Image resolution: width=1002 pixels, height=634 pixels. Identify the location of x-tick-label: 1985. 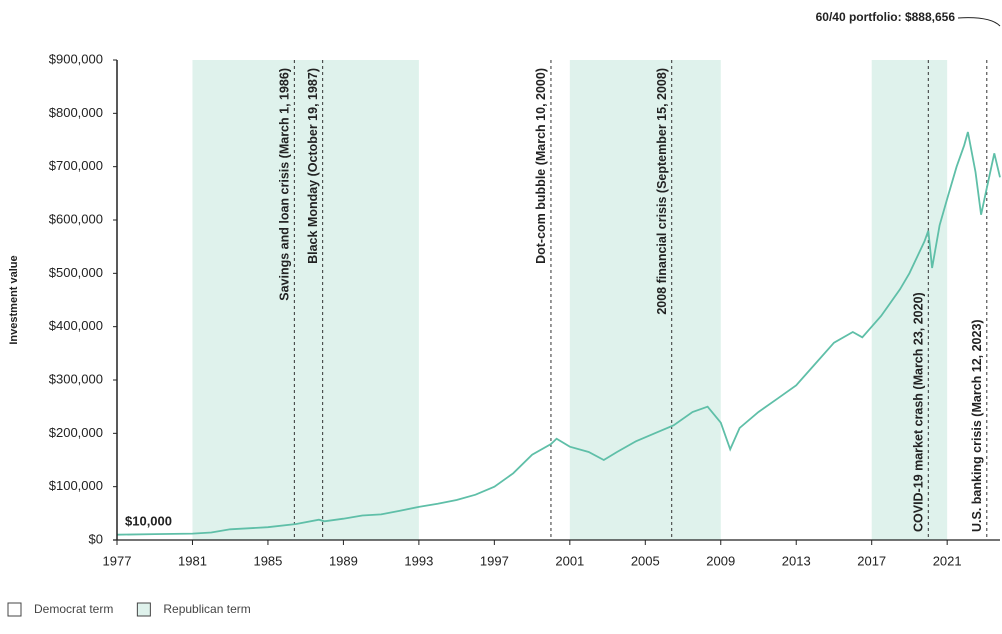
(267, 560).